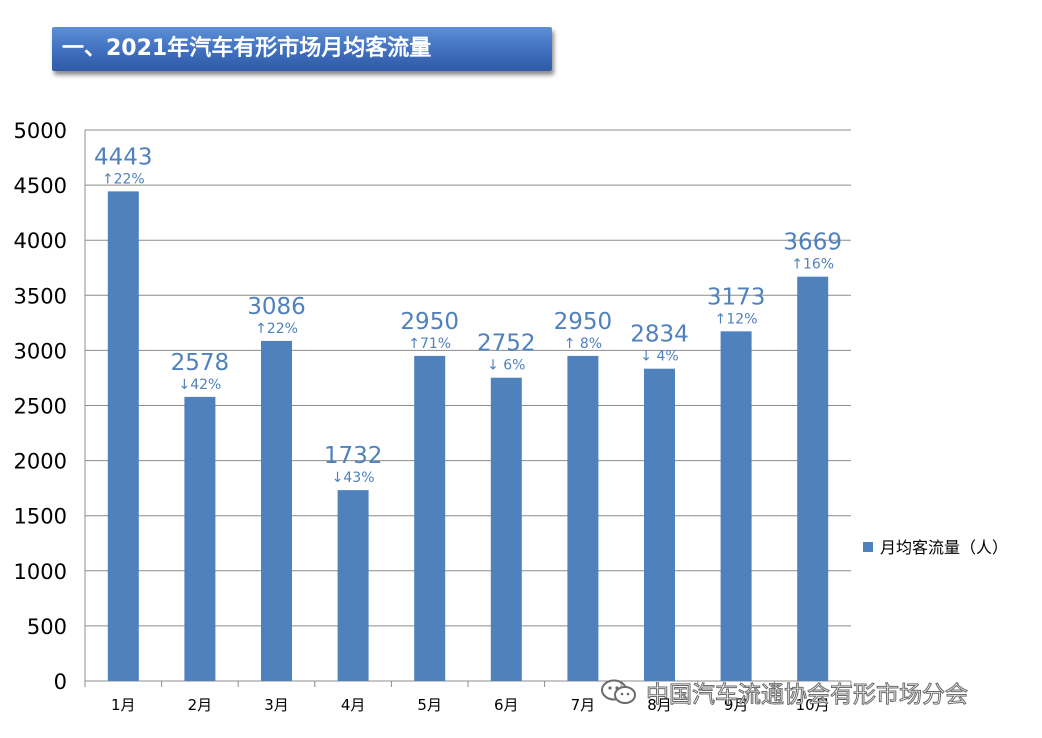 The image size is (1042, 738). What do you see at coordinates (40, 407) in the screenshot?
I see `y-tick-label: 2500` at bounding box center [40, 407].